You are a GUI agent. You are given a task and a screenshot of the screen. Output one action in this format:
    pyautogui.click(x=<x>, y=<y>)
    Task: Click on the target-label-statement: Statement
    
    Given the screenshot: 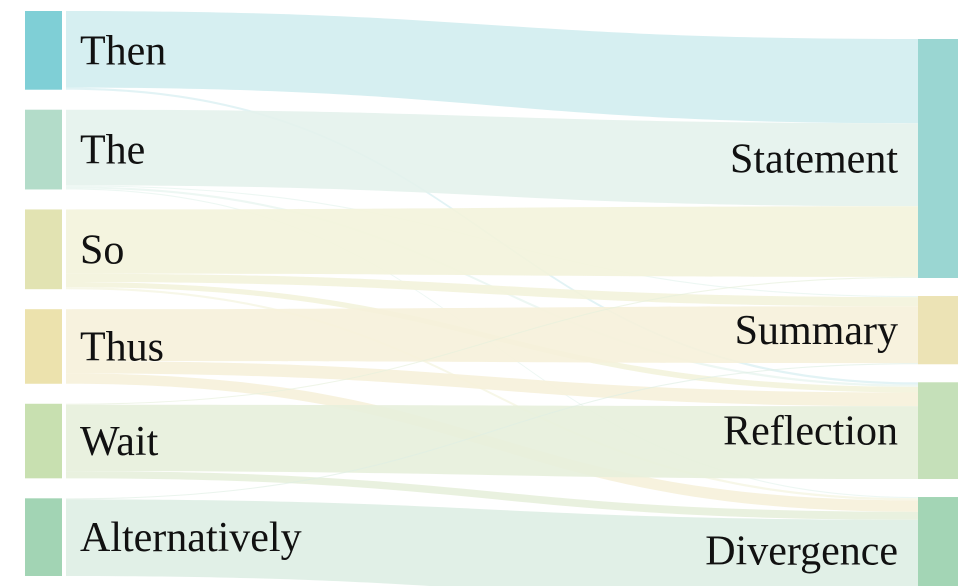 What is the action you would take?
    pyautogui.click(x=814, y=159)
    